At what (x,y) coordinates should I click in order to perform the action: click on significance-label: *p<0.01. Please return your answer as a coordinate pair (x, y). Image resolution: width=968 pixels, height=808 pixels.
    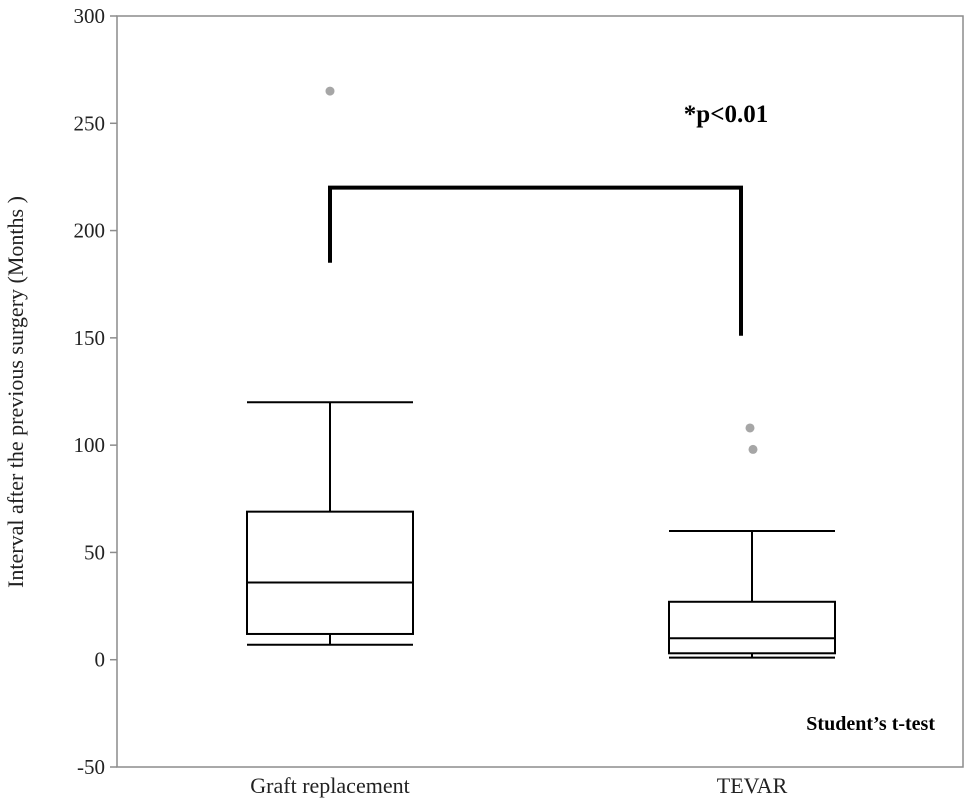
    Looking at the image, I should click on (726, 114).